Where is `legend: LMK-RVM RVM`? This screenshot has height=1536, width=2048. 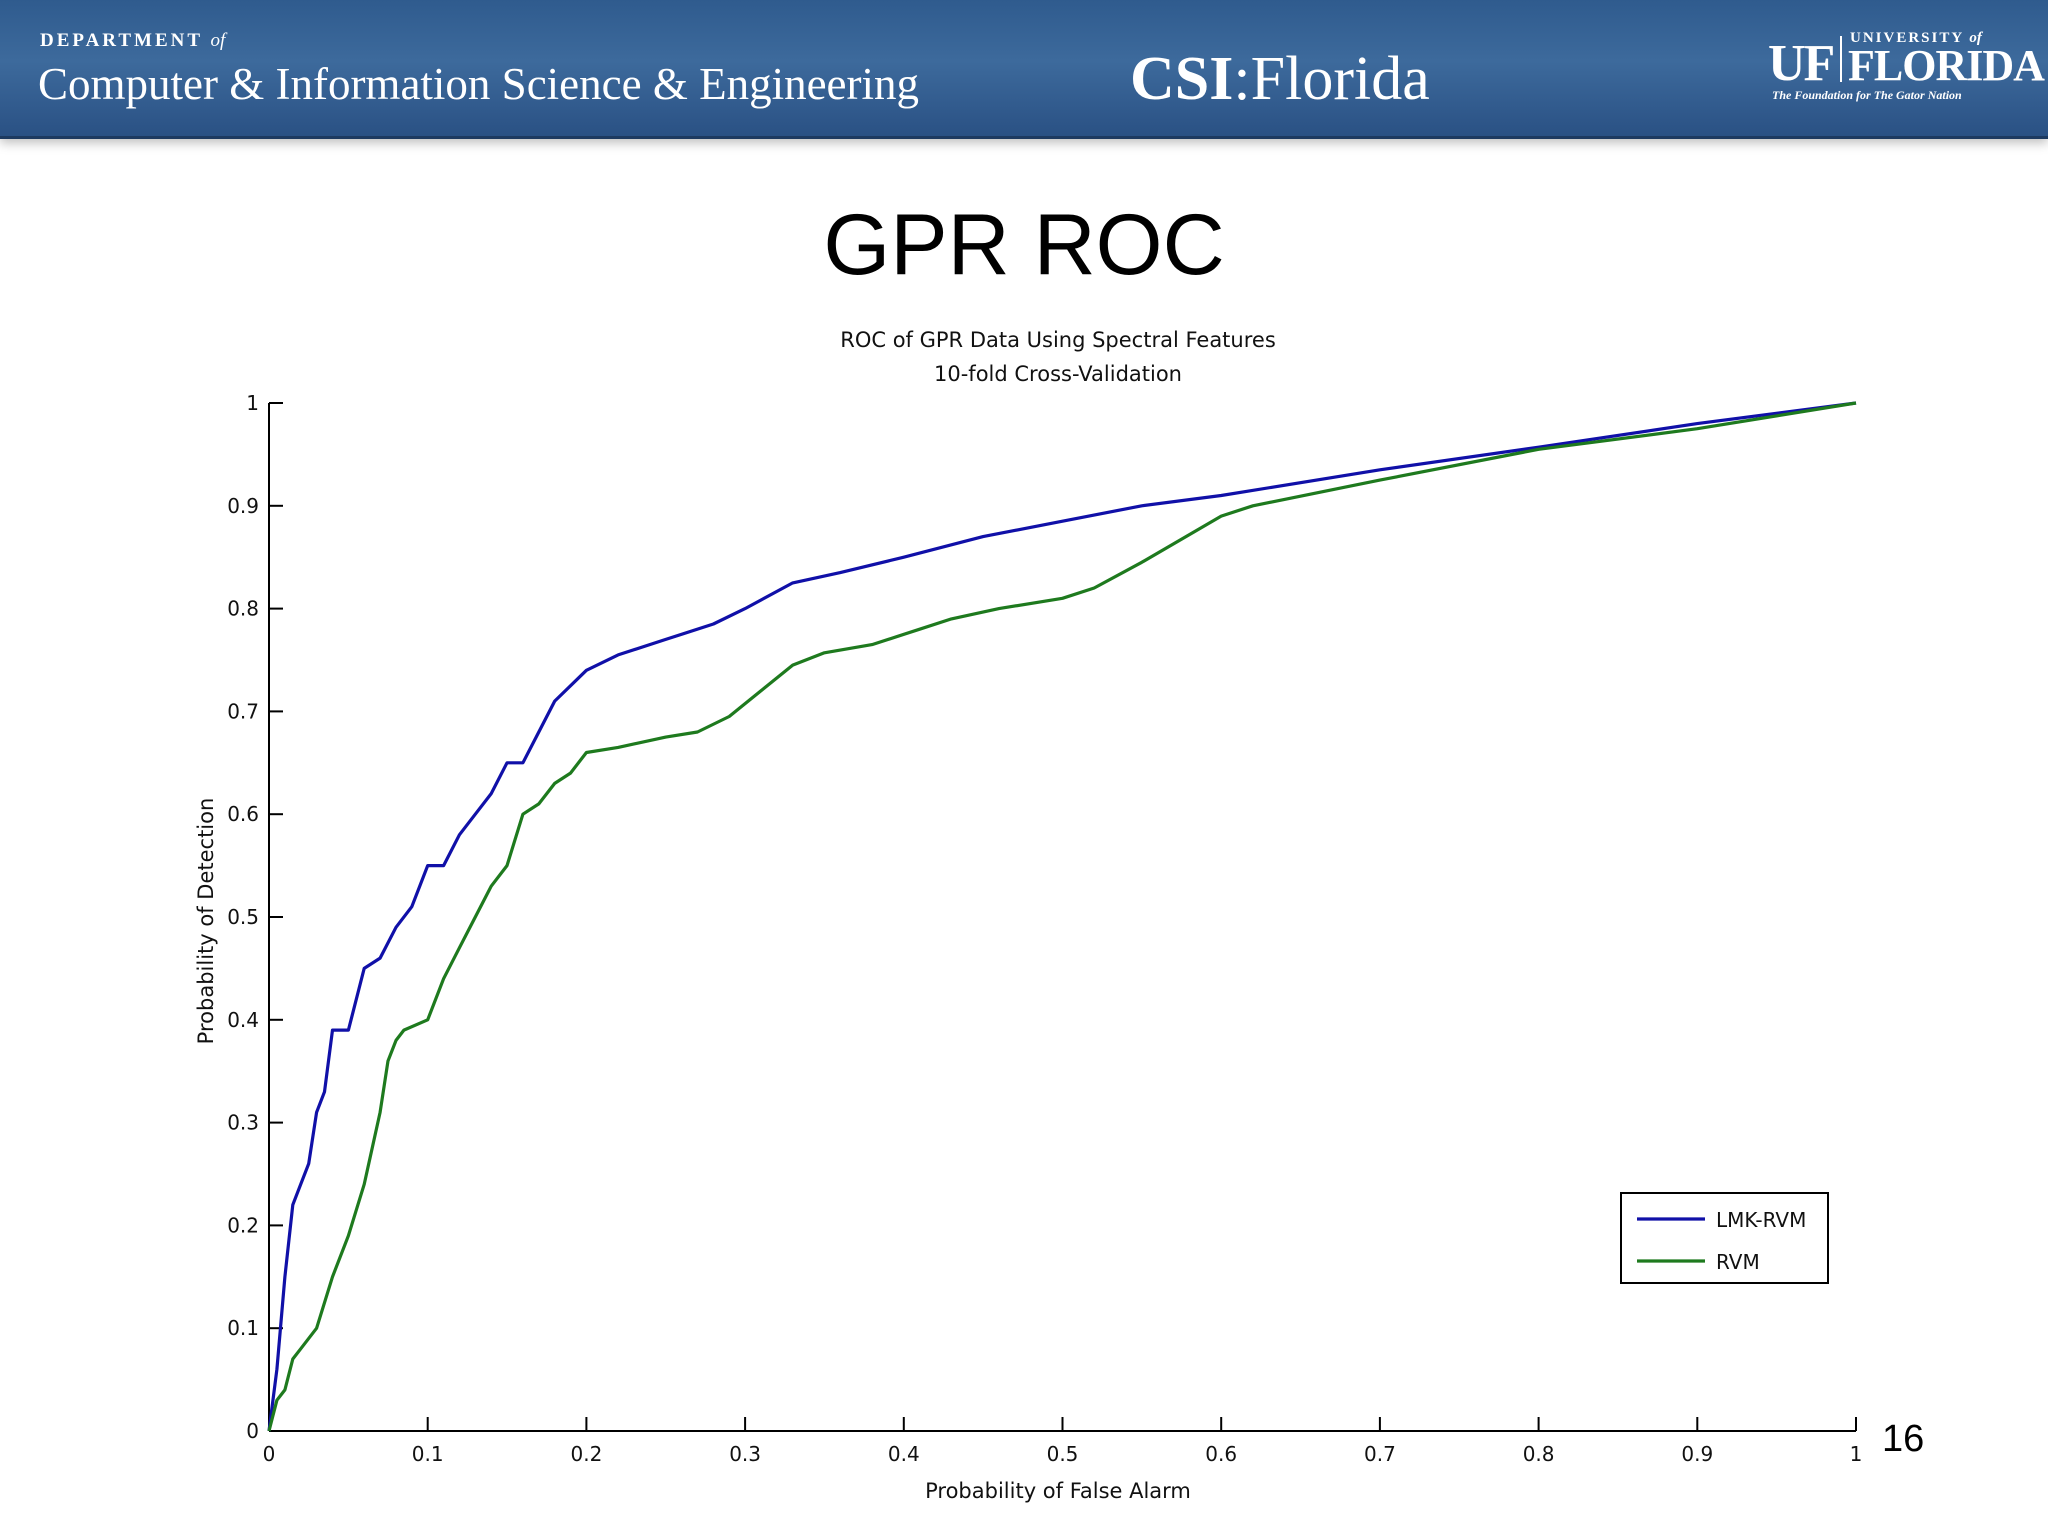
legend: LMK-RVM RVM is located at coordinates (1724, 1238).